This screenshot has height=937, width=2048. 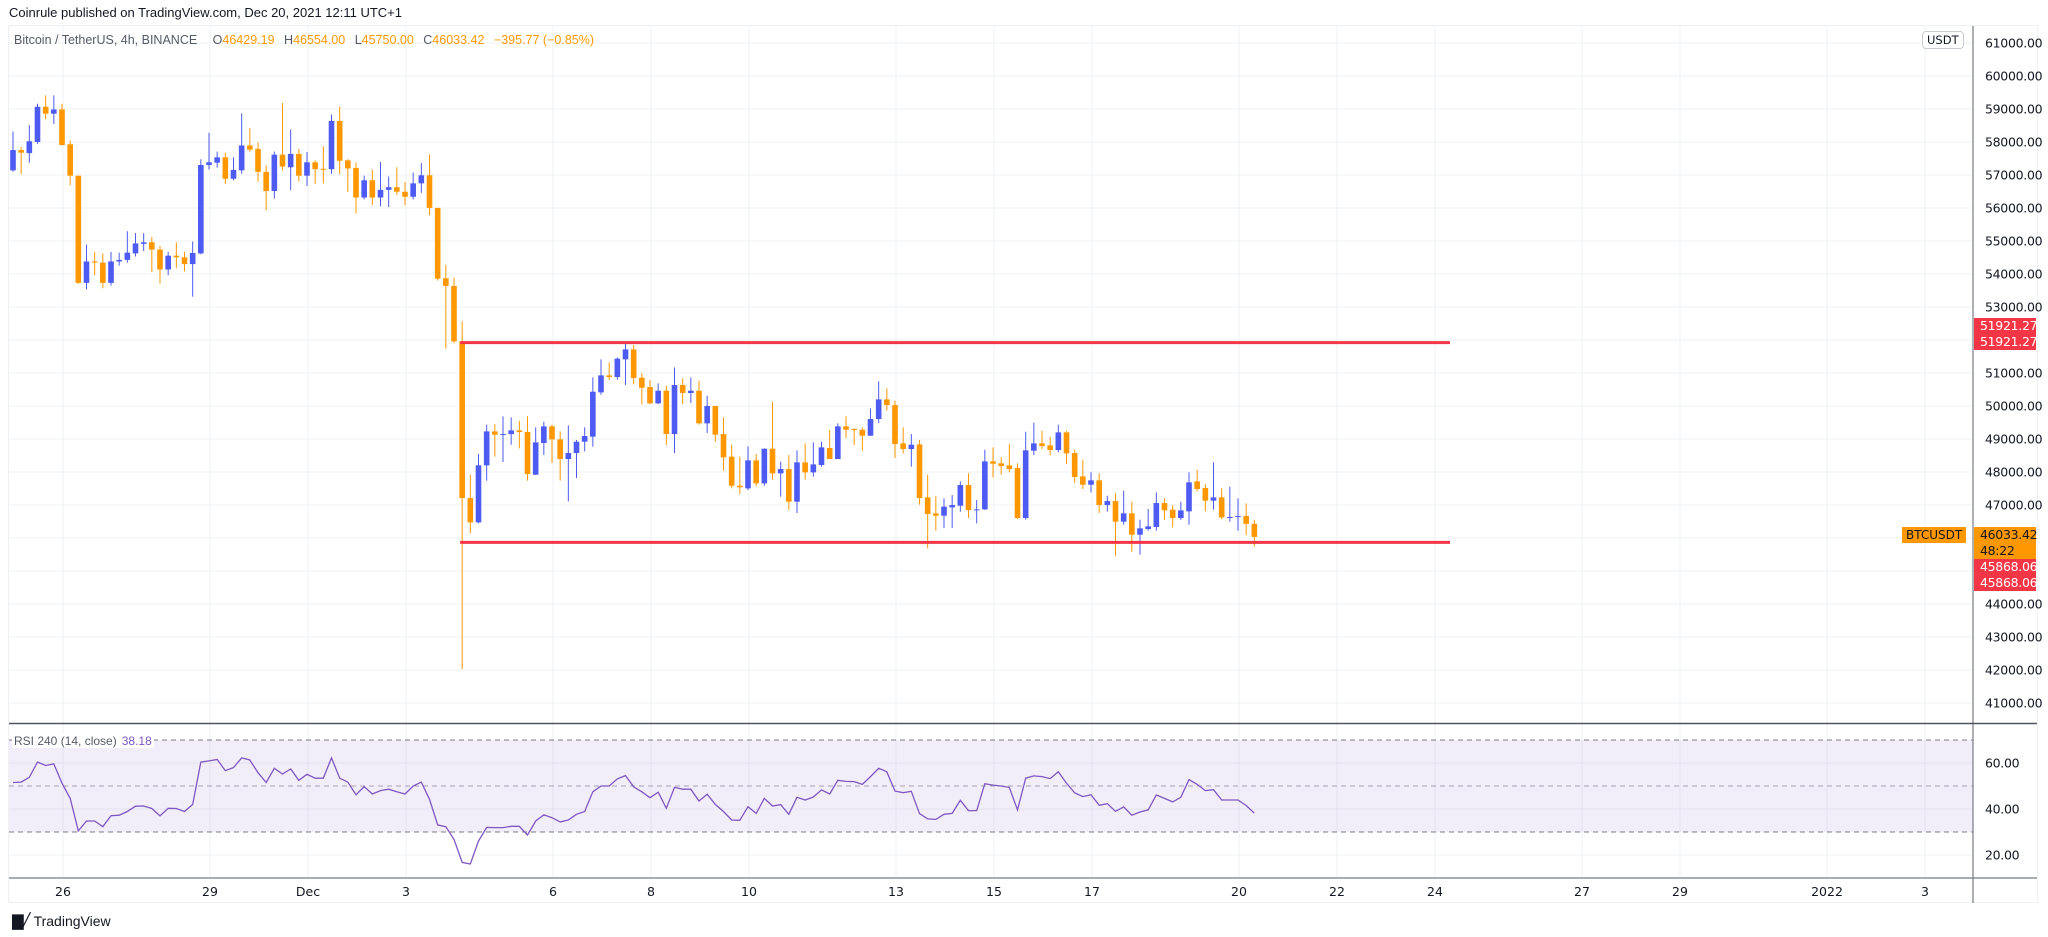 I want to click on footer: ▇╱ TradingView, so click(x=61, y=921).